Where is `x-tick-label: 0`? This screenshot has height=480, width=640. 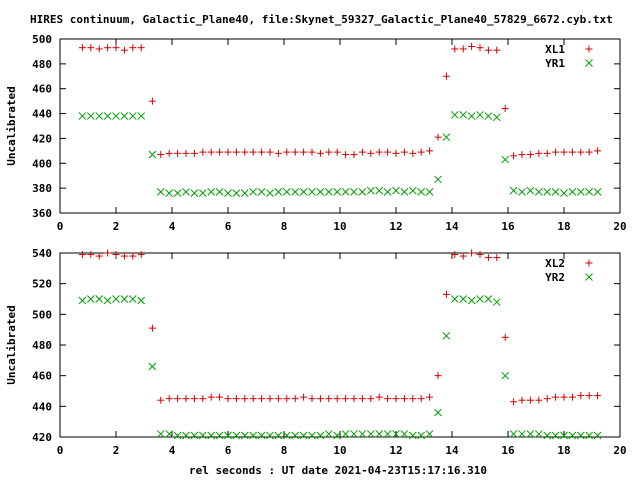 x-tick-label: 0 is located at coordinates (60, 450).